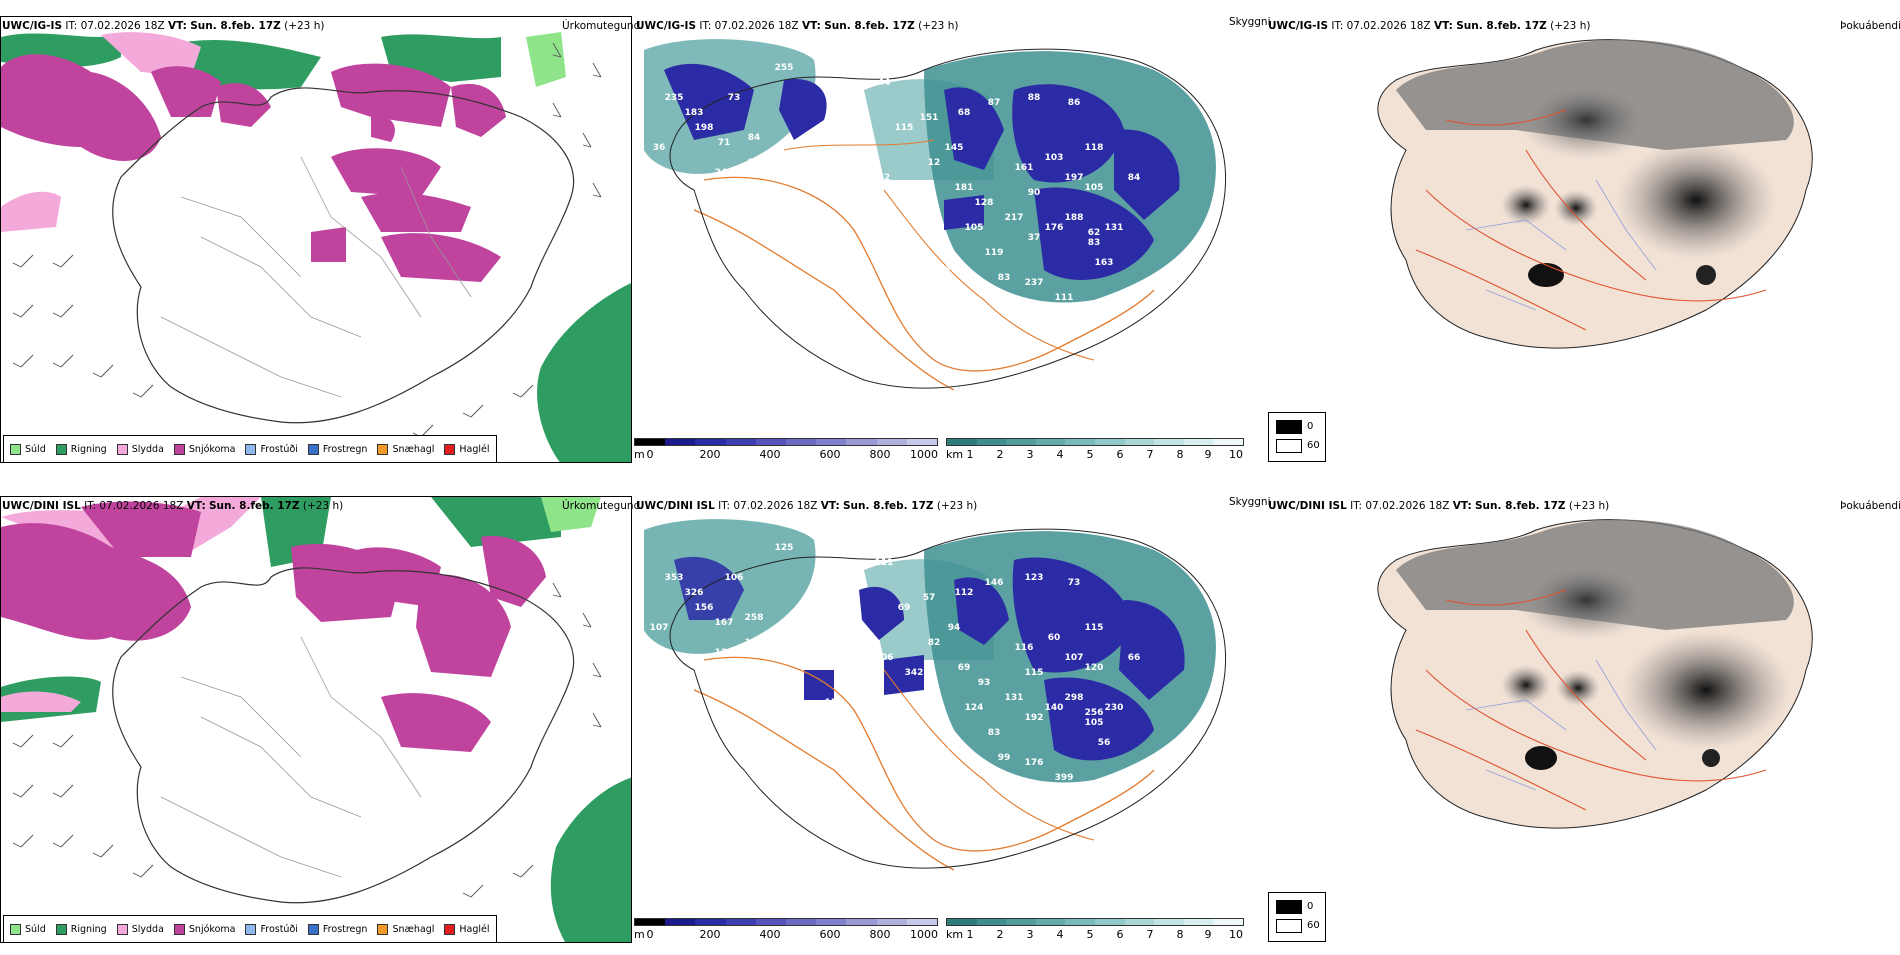  What do you see at coordinates (784, 548) in the screenshot?
I see `ceiling-height-label: 125` at bounding box center [784, 548].